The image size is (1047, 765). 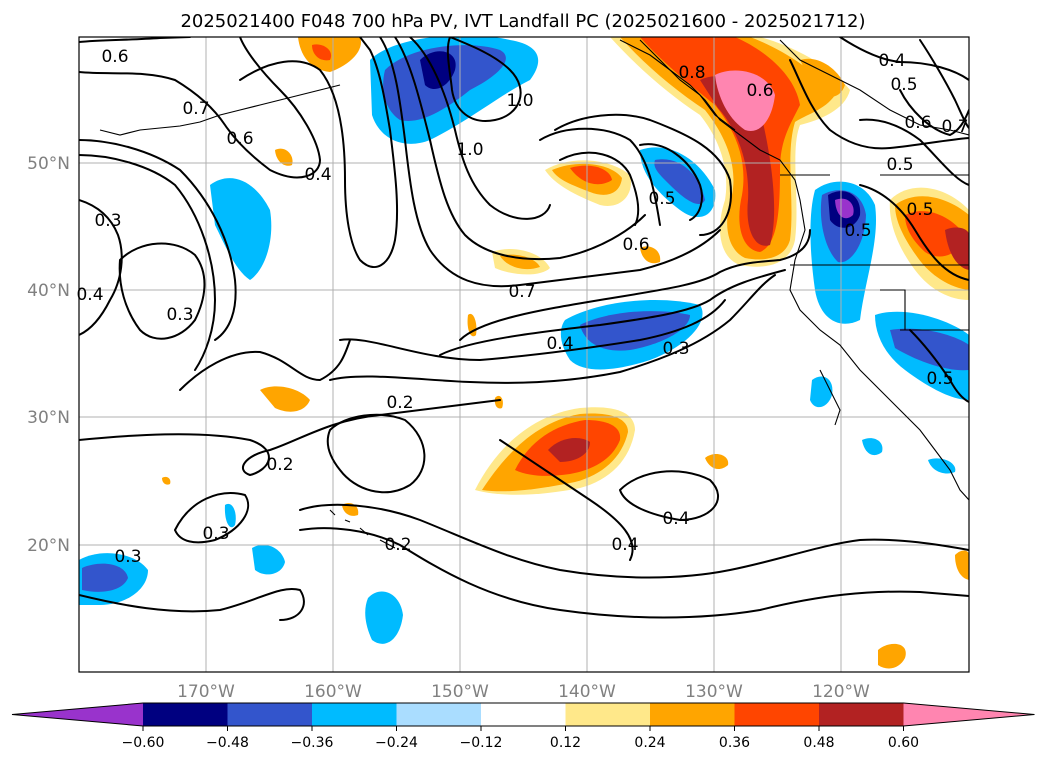 I want to click on contour-label: 0.7, so click(x=521, y=292).